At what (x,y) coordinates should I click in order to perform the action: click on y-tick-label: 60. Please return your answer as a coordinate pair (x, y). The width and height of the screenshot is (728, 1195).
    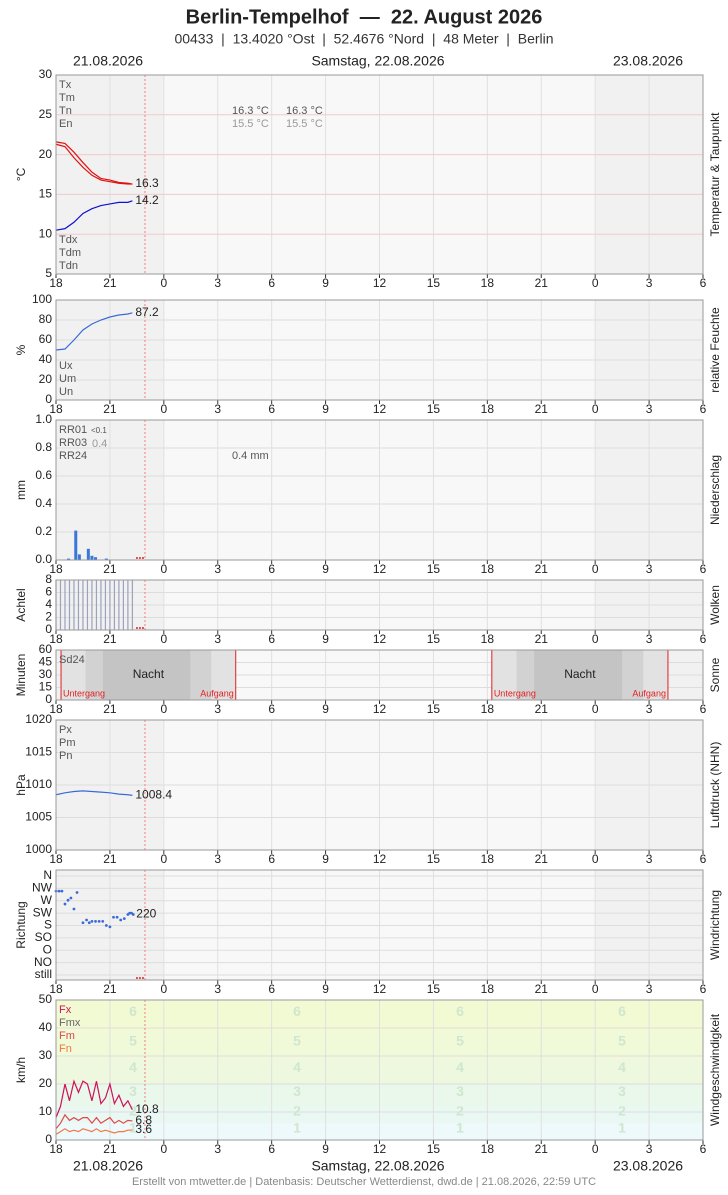
    Looking at the image, I should click on (46, 339).